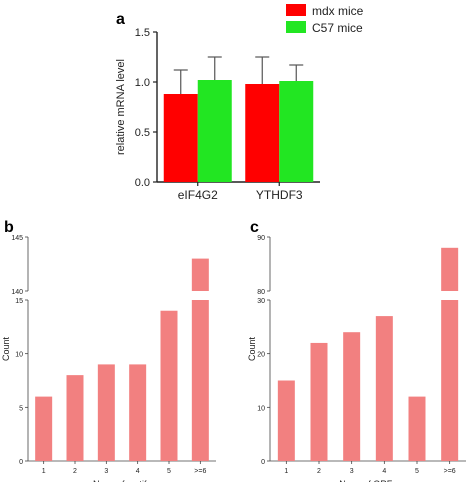  I want to click on x-axis-title: Num. of ORFs, so click(368, 480).